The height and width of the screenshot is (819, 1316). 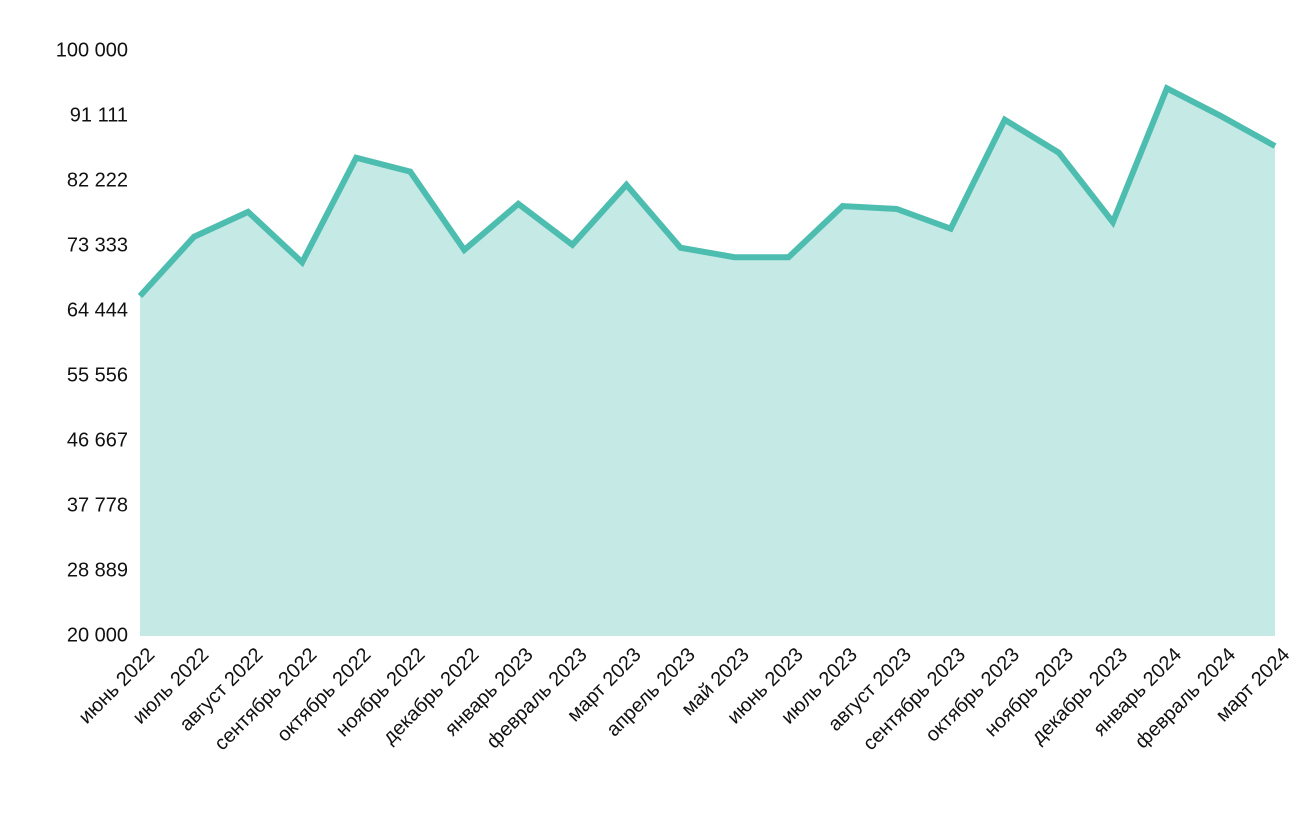 I want to click on x-tick-label: октябрь 2023, so click(x=972, y=695).